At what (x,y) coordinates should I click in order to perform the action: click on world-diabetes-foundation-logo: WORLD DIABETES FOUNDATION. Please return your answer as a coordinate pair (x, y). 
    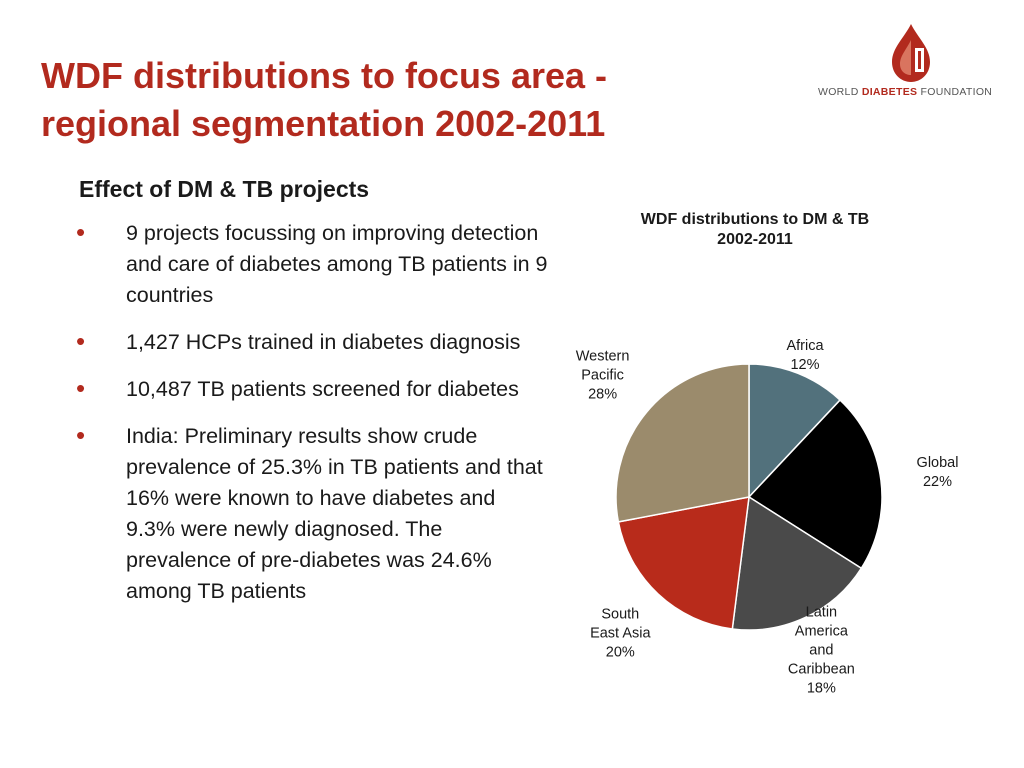
    Looking at the image, I should click on (911, 61).